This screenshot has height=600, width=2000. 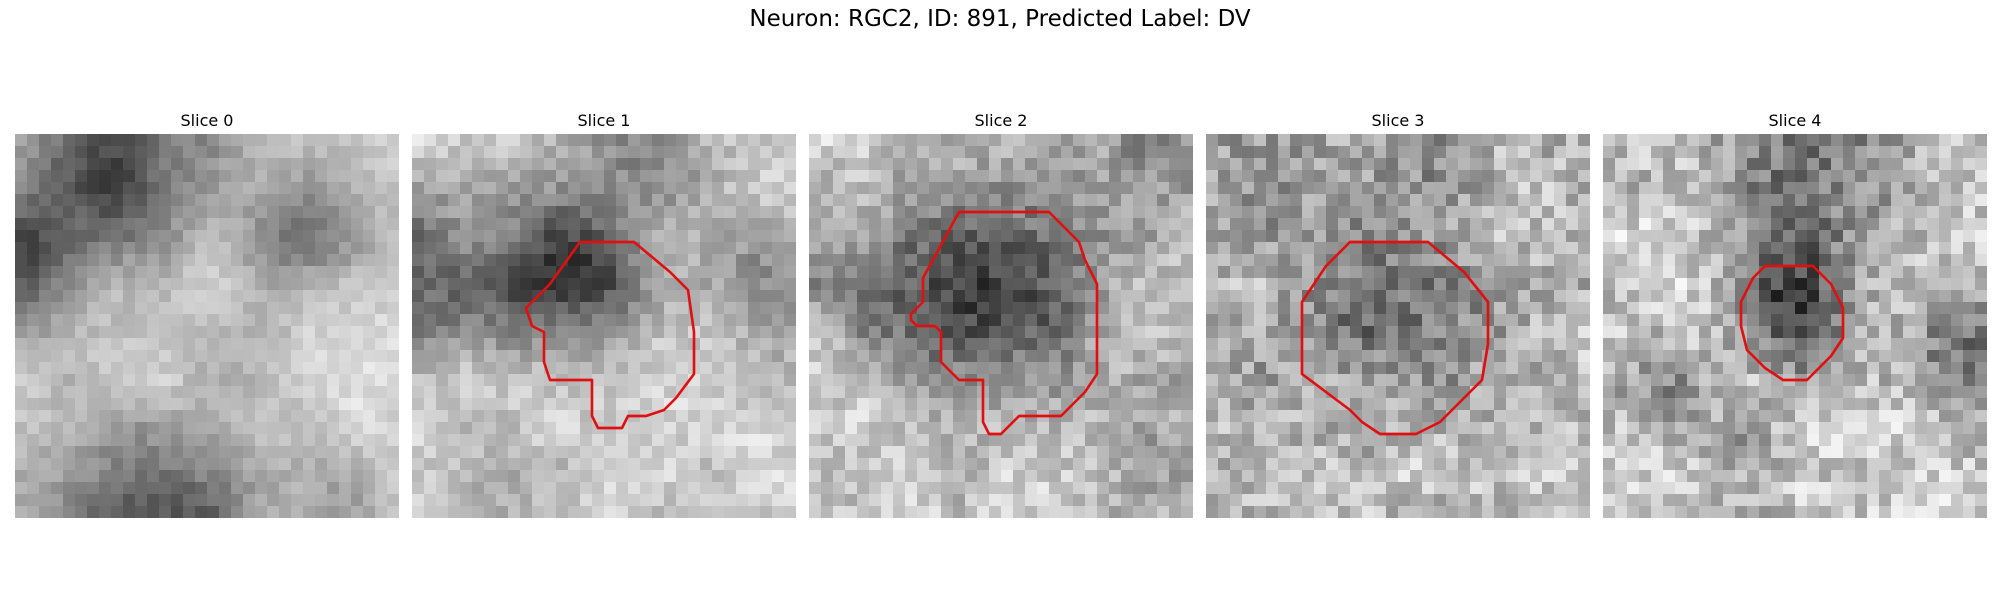 I want to click on slice-panel-3: Slice 3, so click(x=1398, y=313).